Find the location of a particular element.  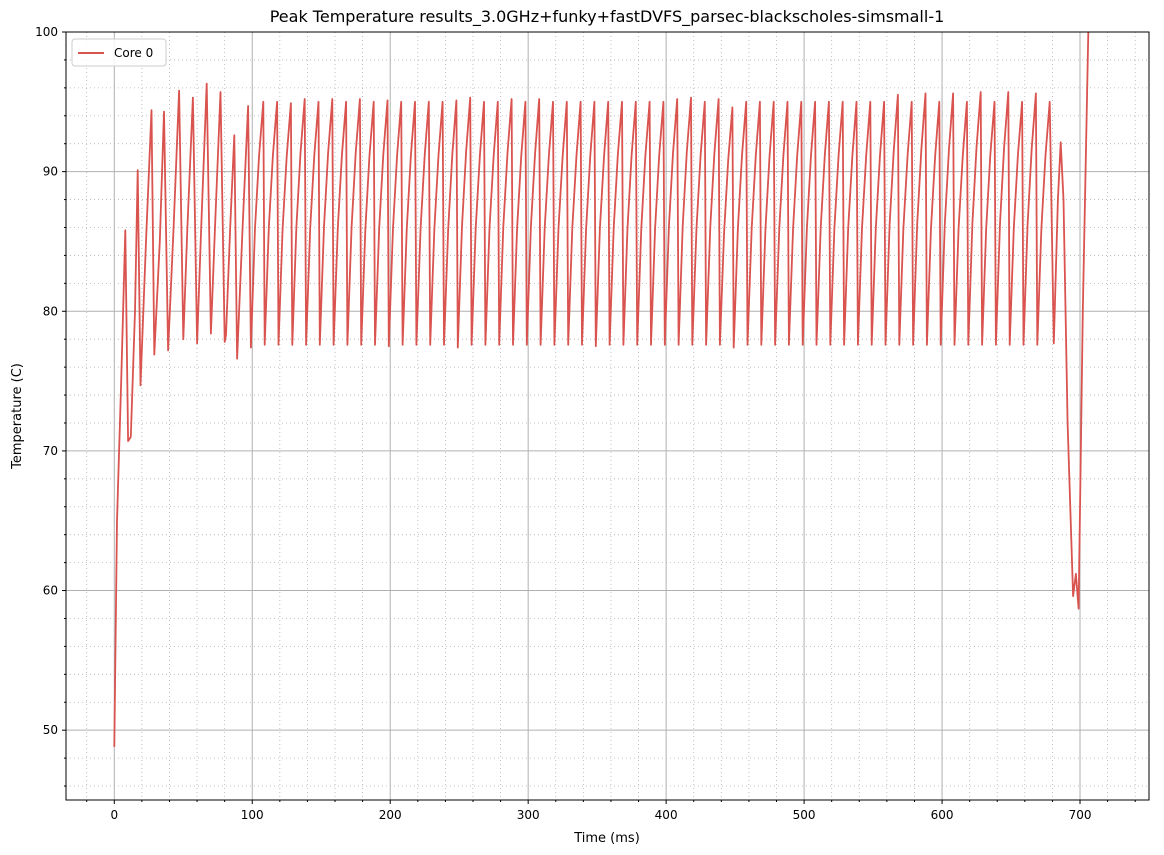

x-tick-label: 500 is located at coordinates (804, 815).